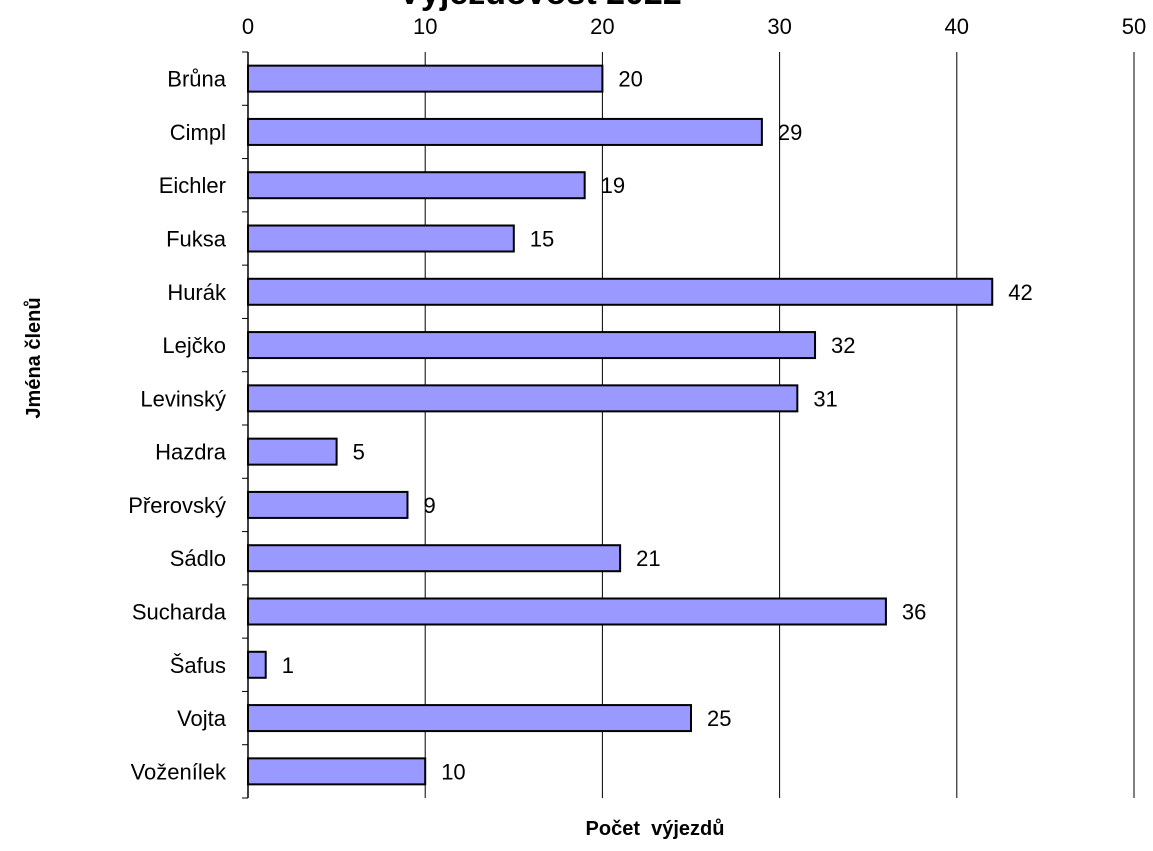  Describe the element at coordinates (648, 558) in the screenshot. I see `data-label: 21` at that location.